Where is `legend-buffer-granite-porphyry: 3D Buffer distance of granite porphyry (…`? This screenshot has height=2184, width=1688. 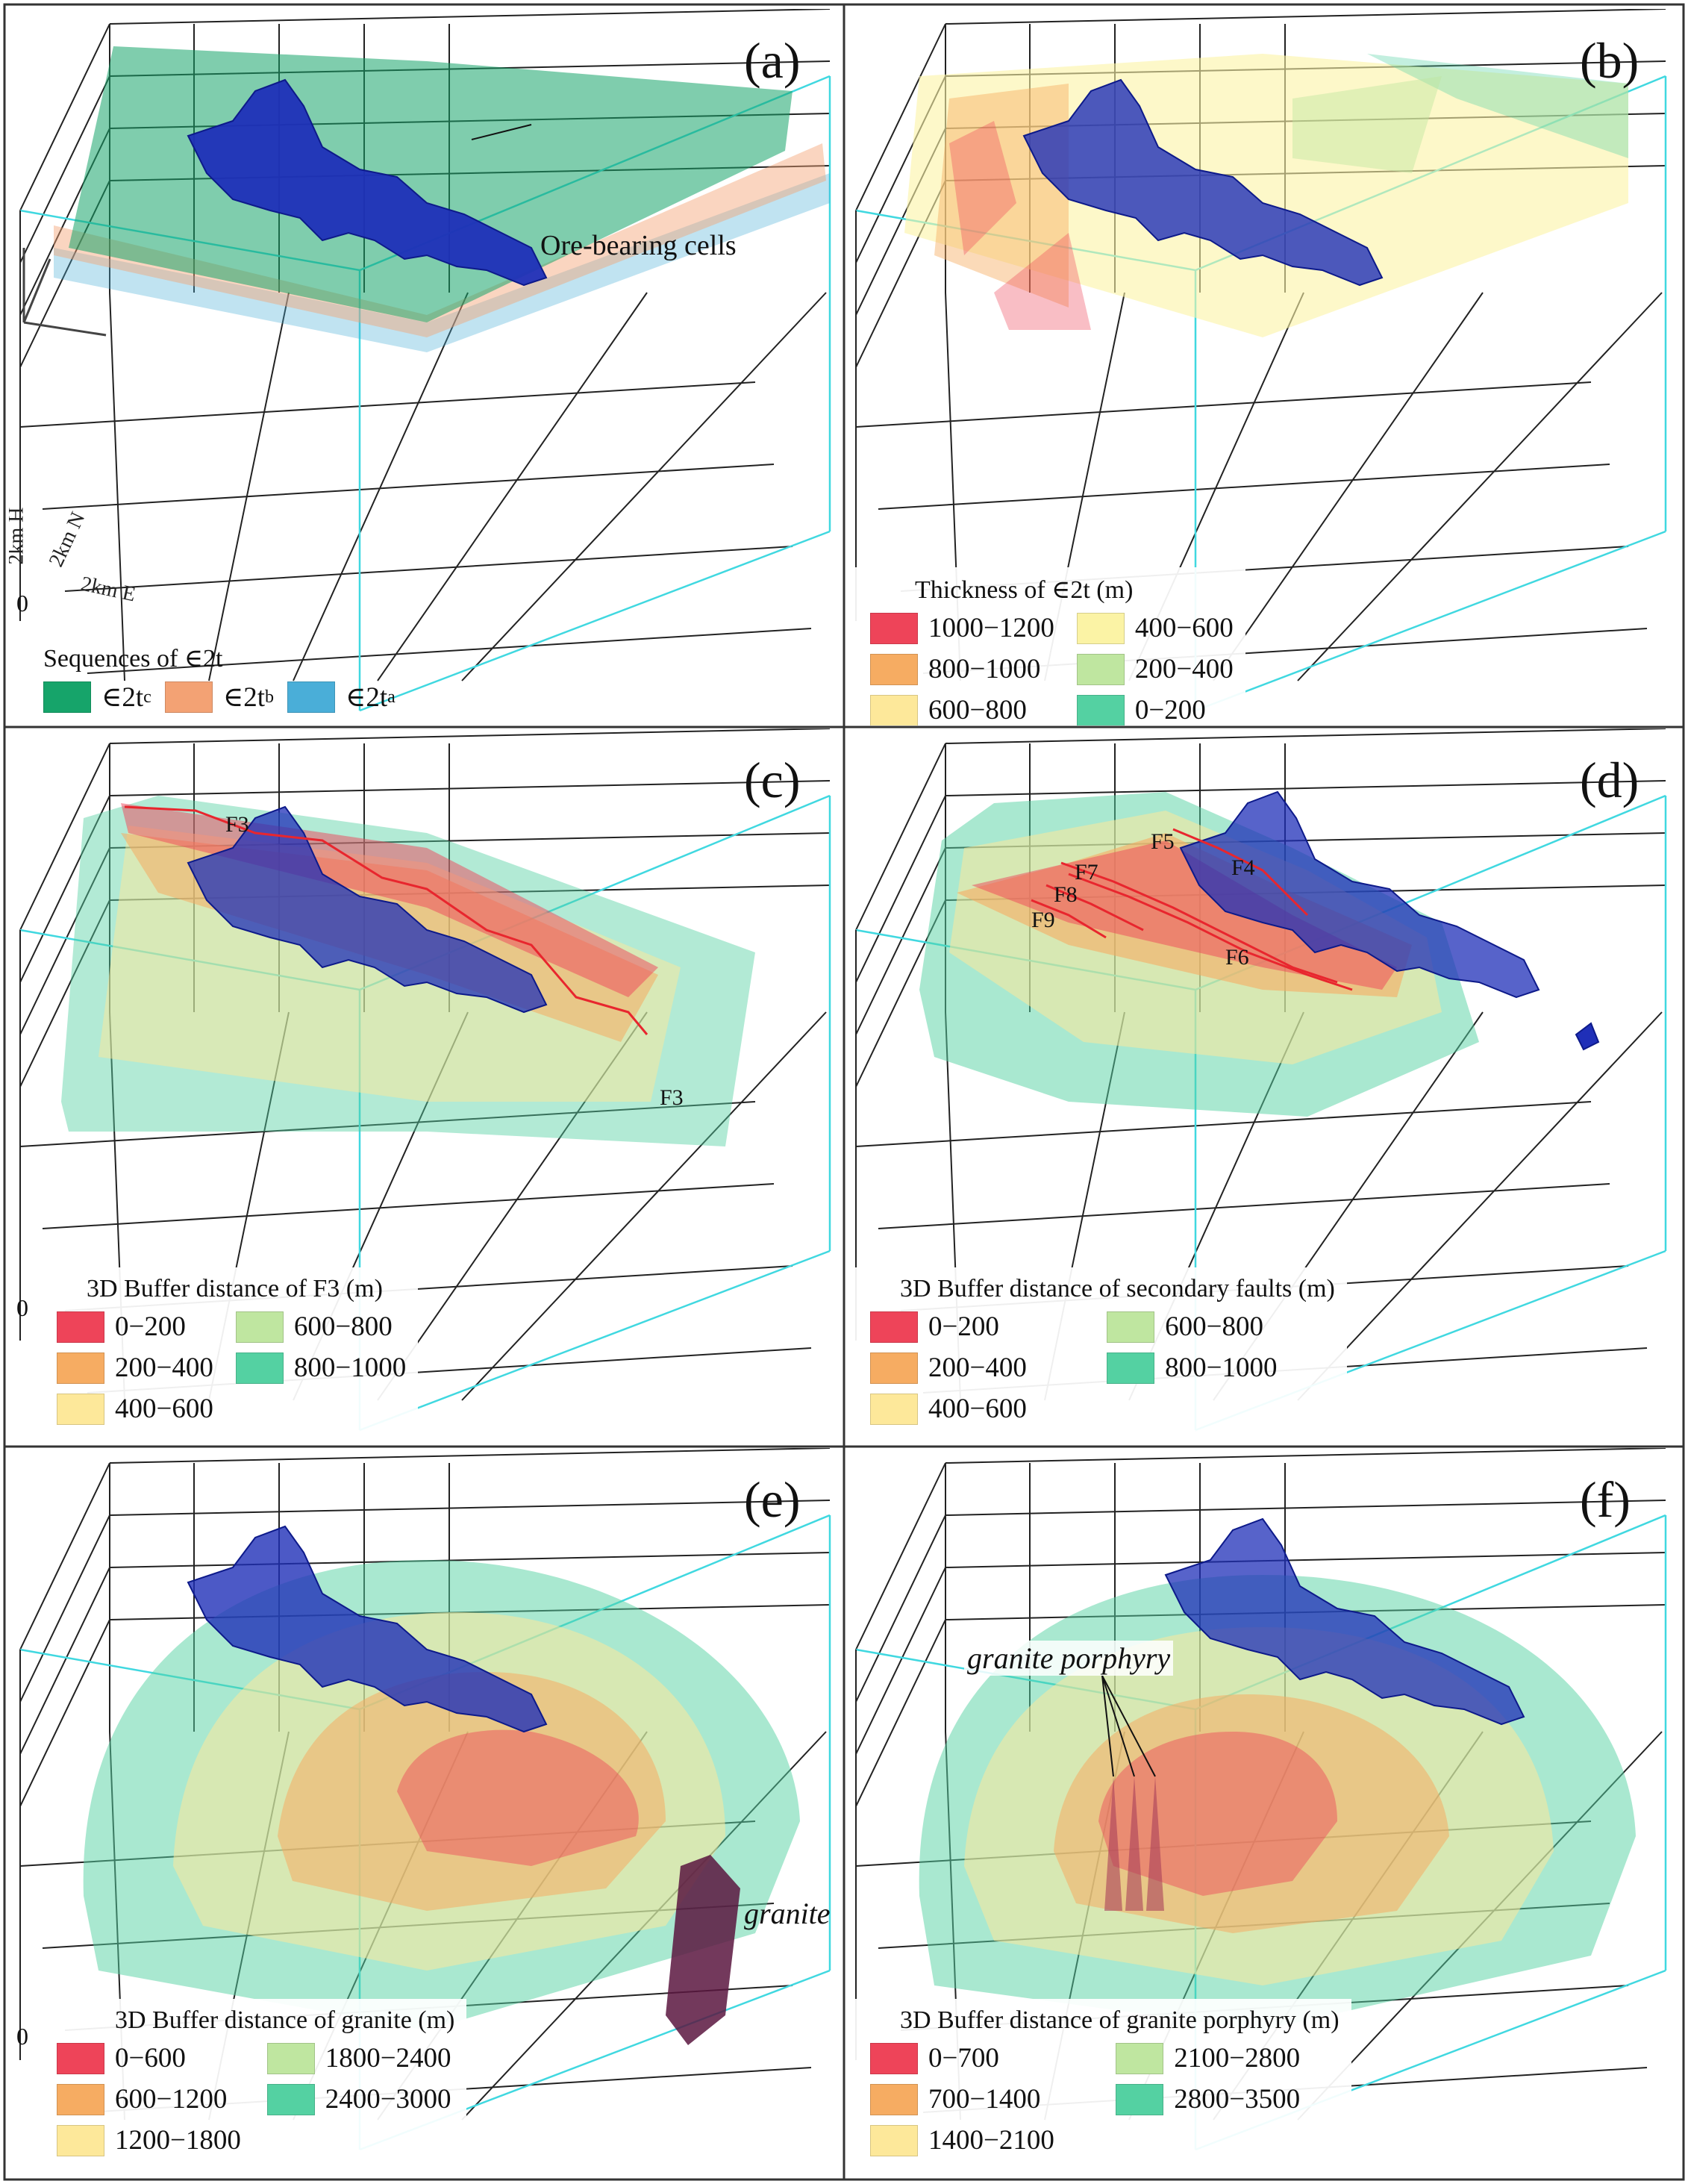 legend-buffer-granite-porphyry: 3D Buffer distance of granite porphyry (… is located at coordinates (1102, 2080).